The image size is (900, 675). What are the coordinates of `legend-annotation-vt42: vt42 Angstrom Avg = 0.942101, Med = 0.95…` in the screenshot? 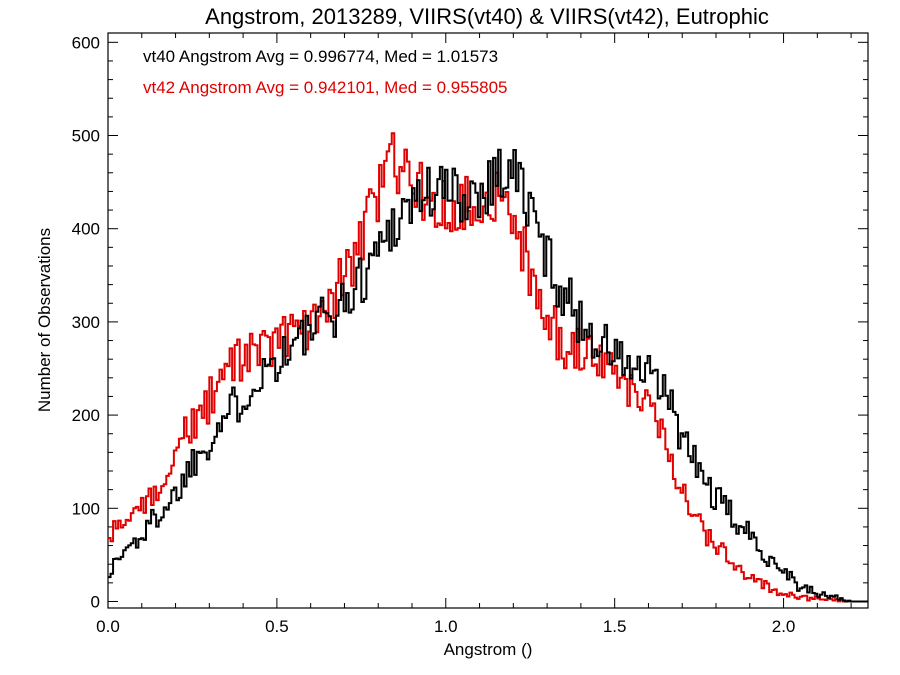 It's located at (325, 87).